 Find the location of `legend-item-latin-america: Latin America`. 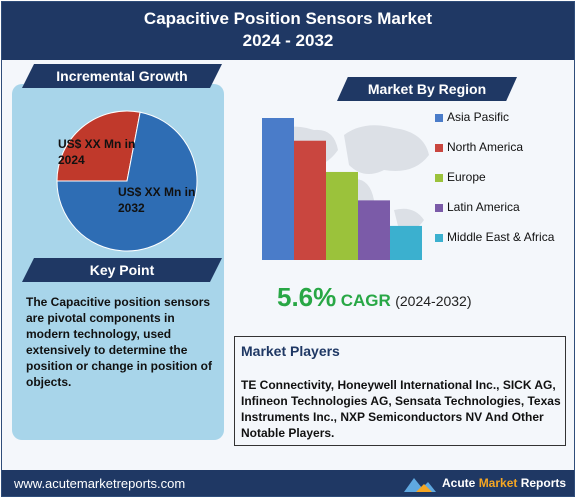

legend-item-latin-america: Latin America is located at coordinates (494, 213).